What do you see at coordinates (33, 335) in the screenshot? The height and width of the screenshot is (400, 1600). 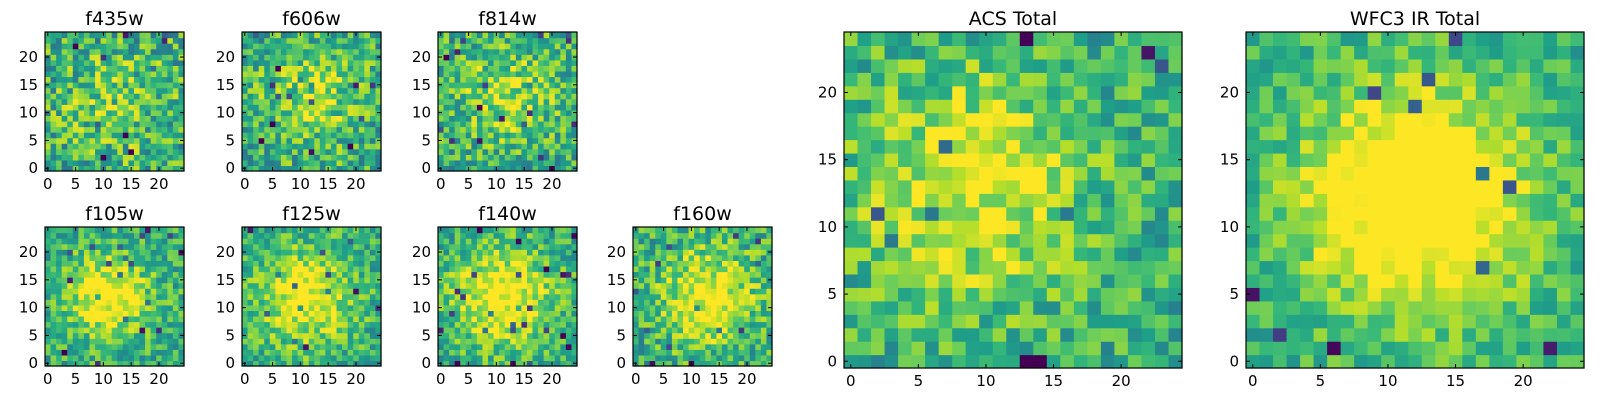 I see `y-tick-label: 5` at bounding box center [33, 335].